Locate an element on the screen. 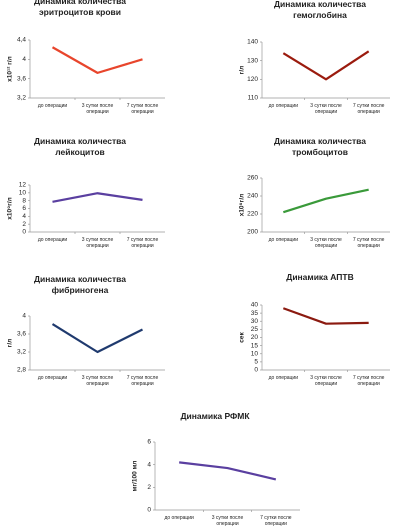 The width and height of the screenshot is (408, 527). y-axis-label: сек is located at coordinates (242, 337).